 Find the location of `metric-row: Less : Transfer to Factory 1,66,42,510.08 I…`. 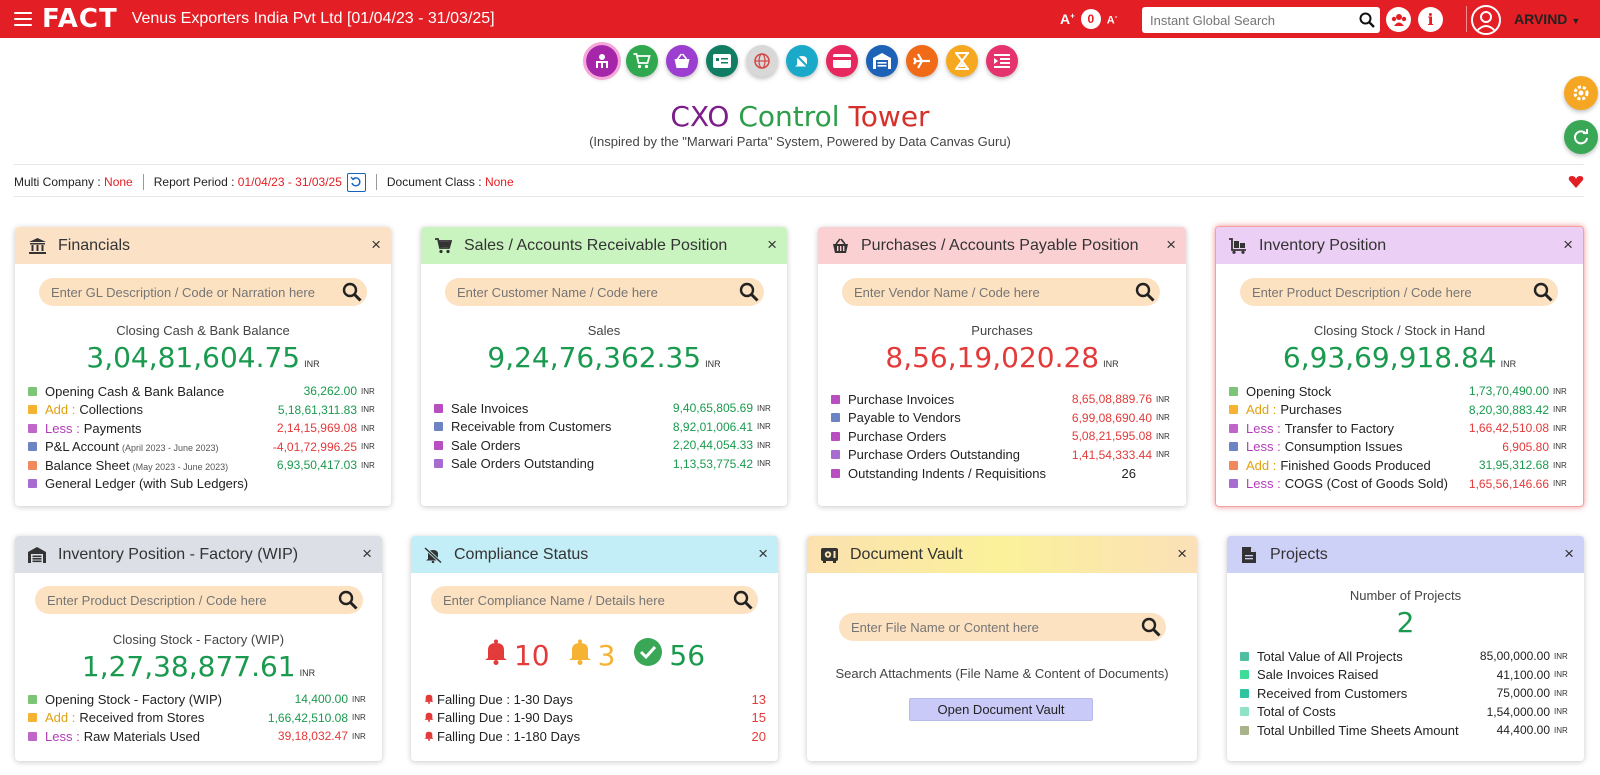

metric-row: Less : Transfer to Factory 1,66,42,510.08 I… is located at coordinates (1400, 428).